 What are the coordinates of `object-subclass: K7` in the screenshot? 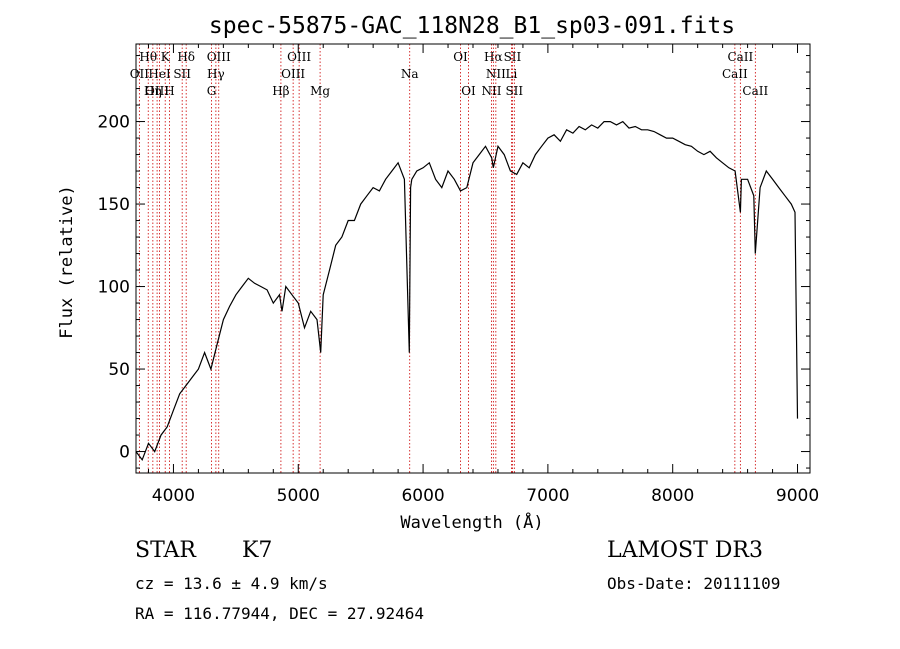 It's located at (257, 550).